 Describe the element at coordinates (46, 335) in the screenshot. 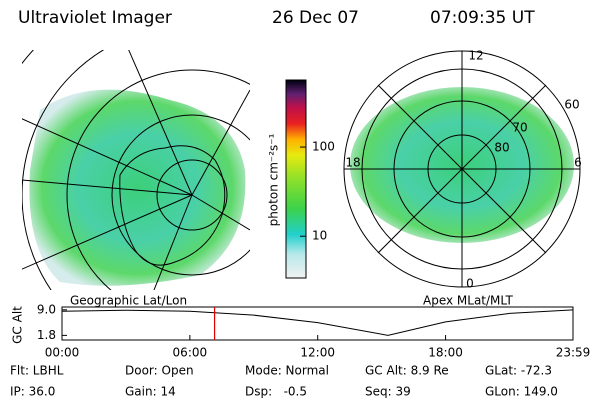

I see `y-tick-label: 1.8` at that location.